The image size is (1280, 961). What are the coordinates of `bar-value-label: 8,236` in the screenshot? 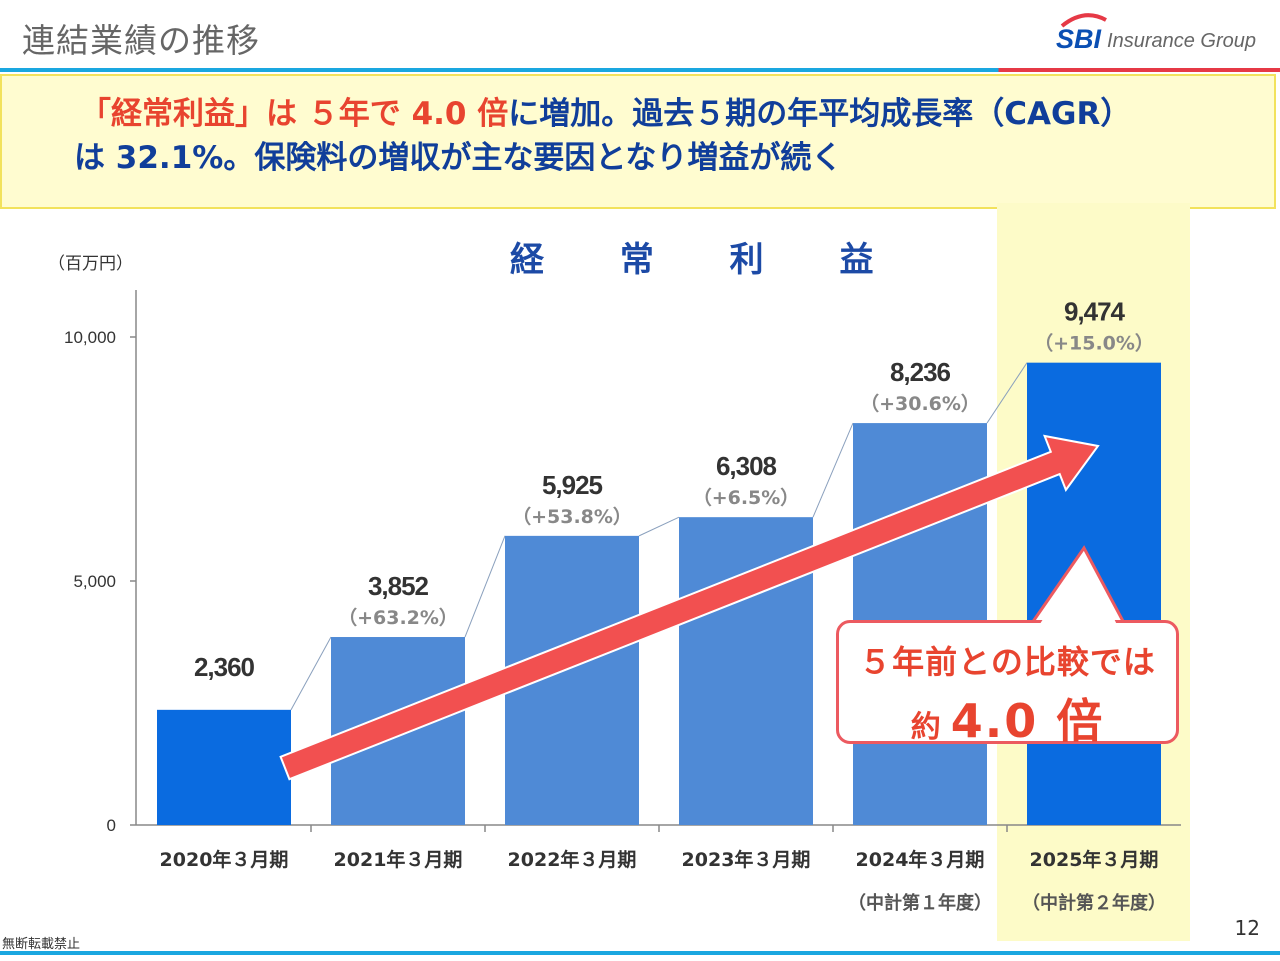 It's located at (920, 372).